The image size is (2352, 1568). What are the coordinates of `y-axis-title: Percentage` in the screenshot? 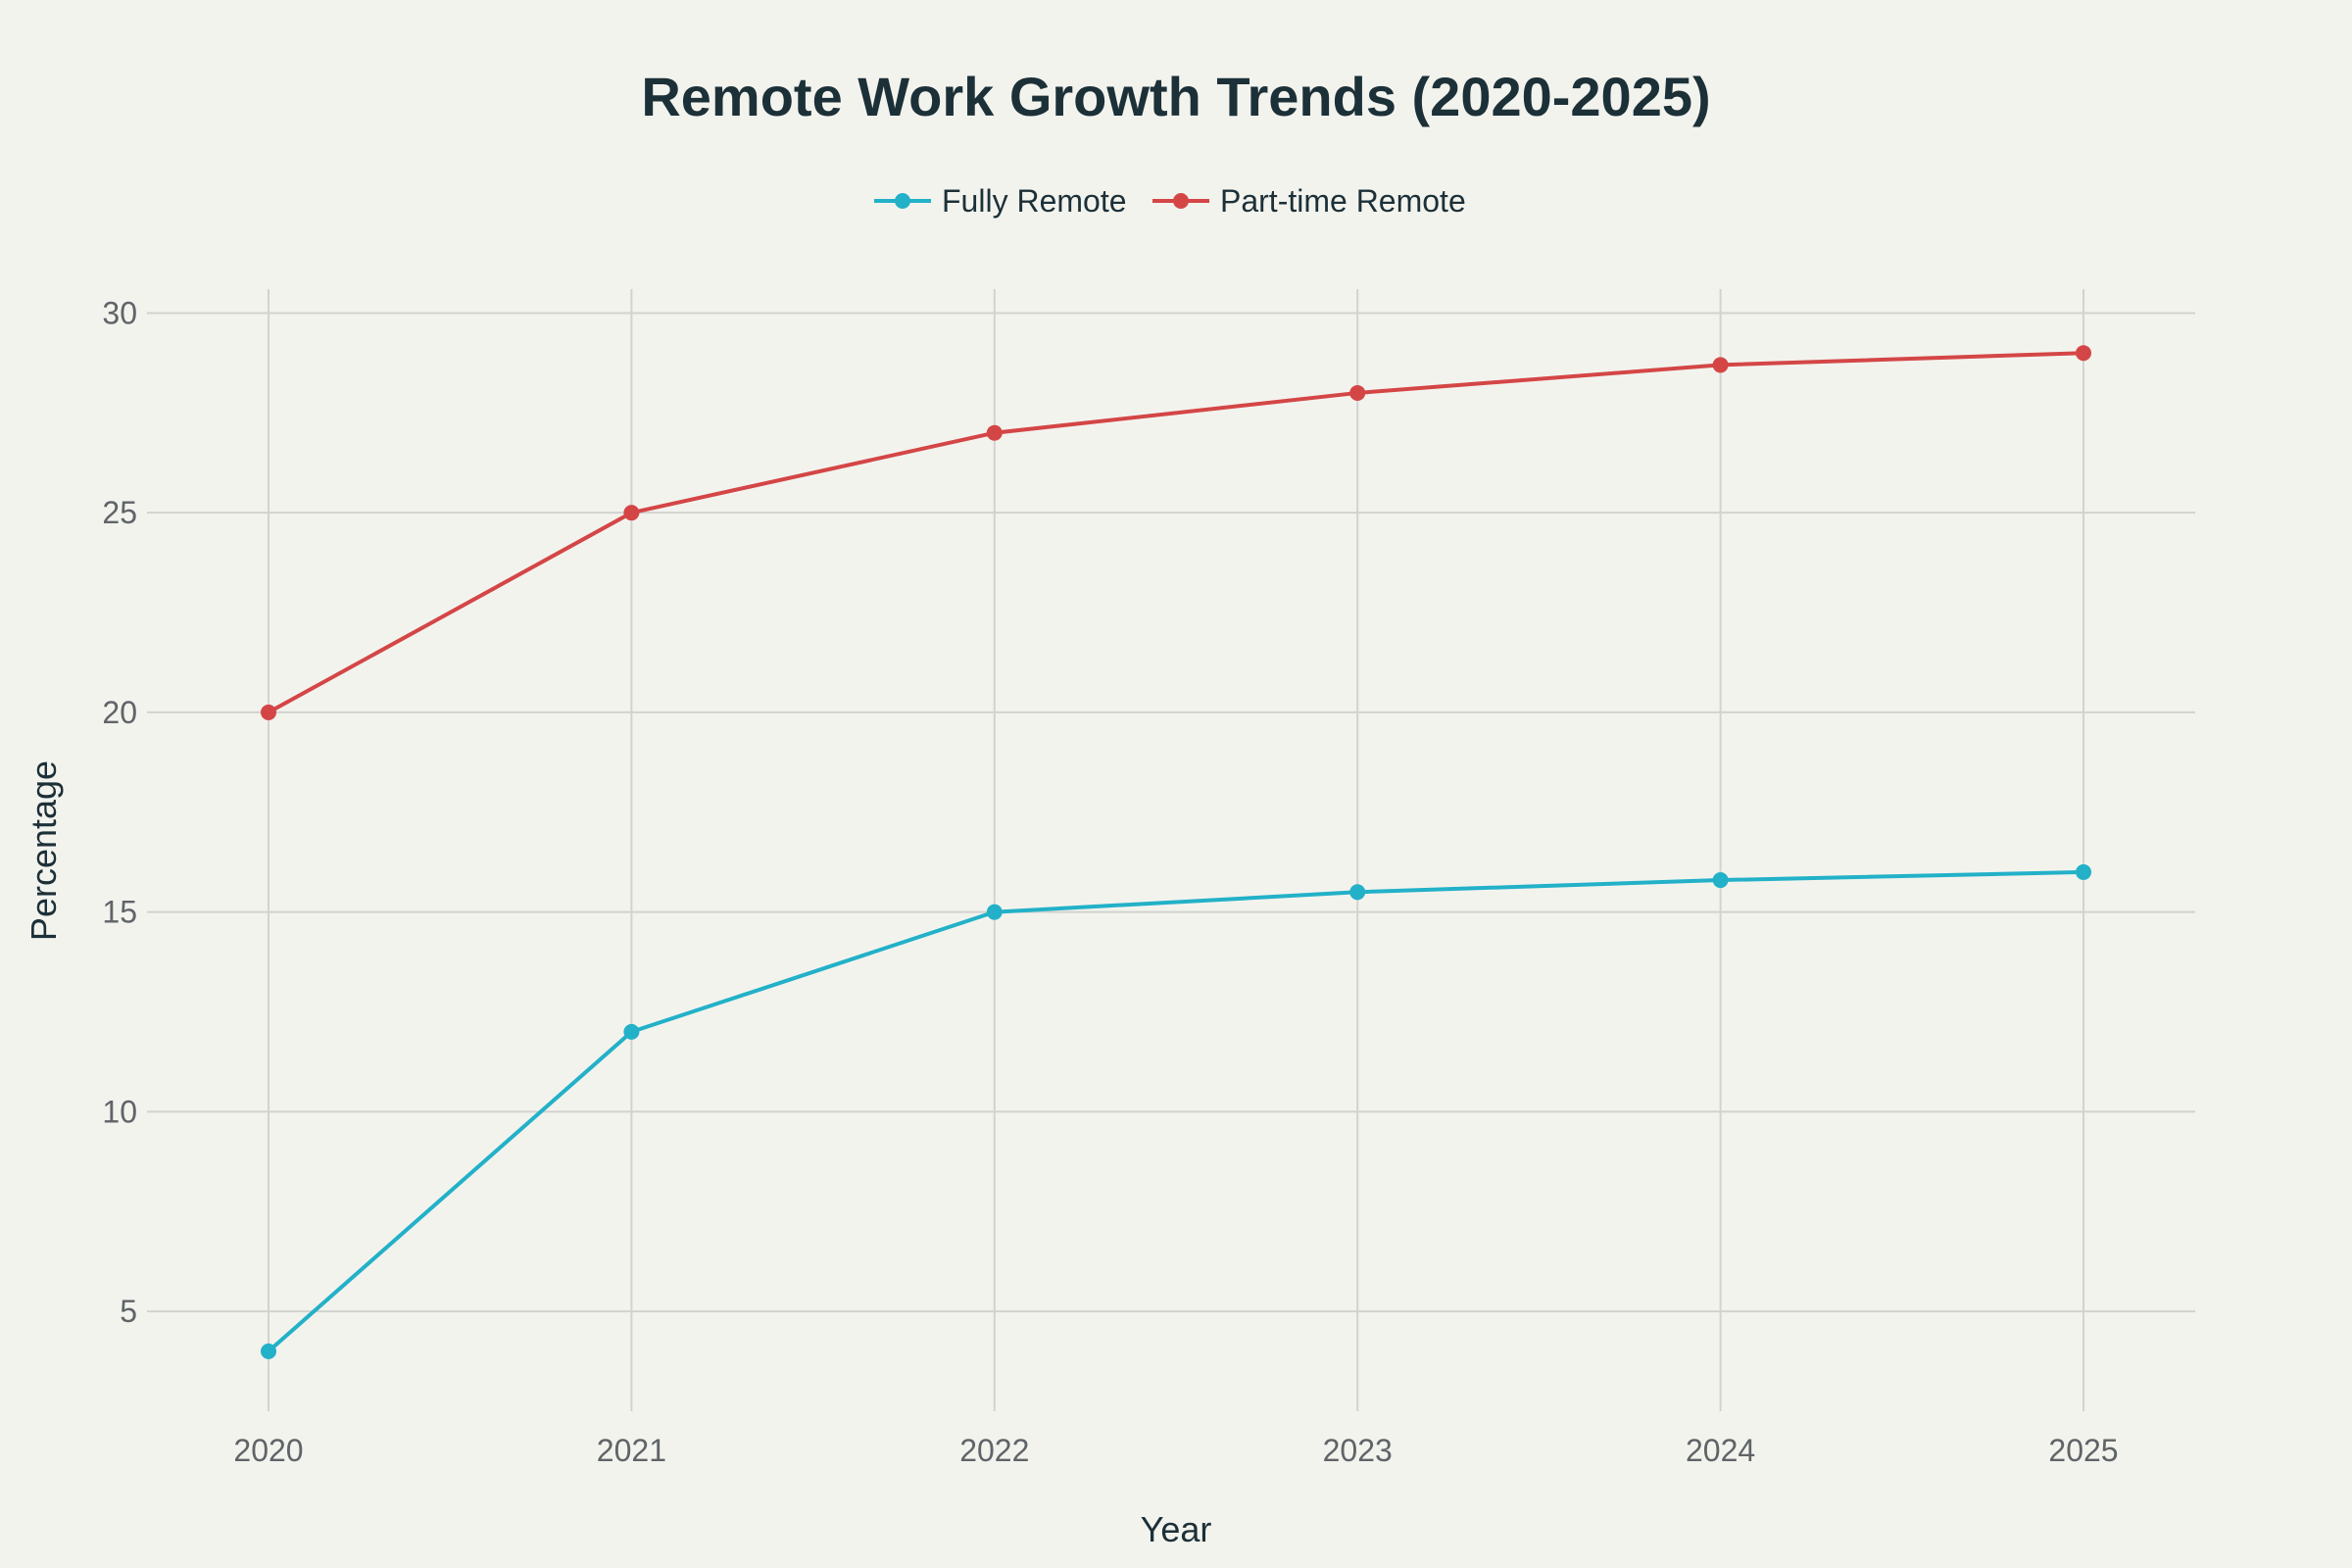 It's located at (44, 850).